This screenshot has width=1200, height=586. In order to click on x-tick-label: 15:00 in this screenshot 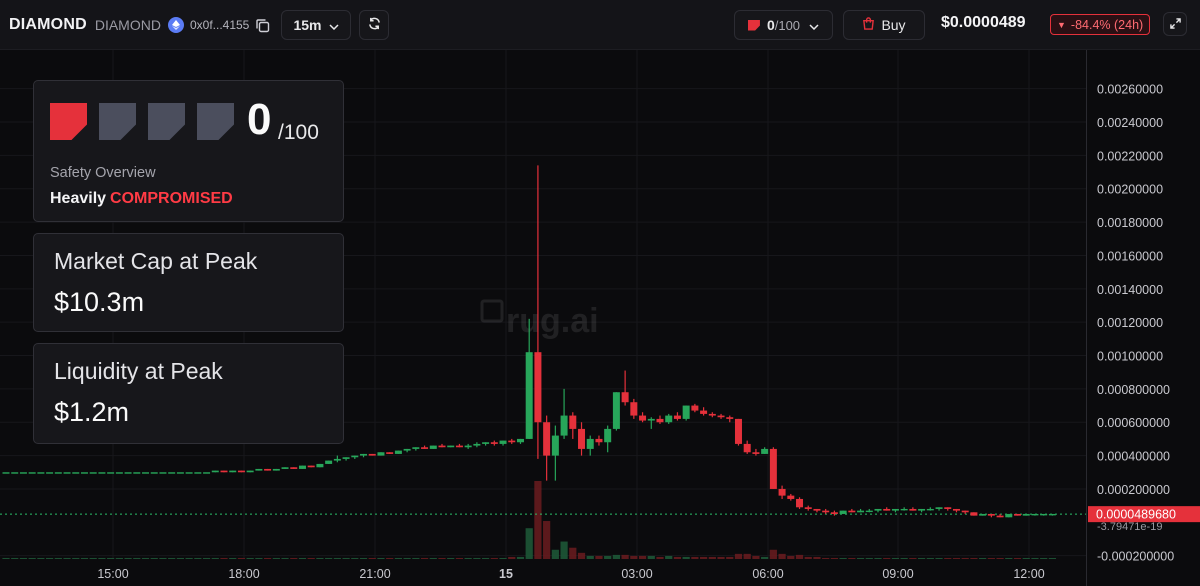, I will do `click(112, 574)`.